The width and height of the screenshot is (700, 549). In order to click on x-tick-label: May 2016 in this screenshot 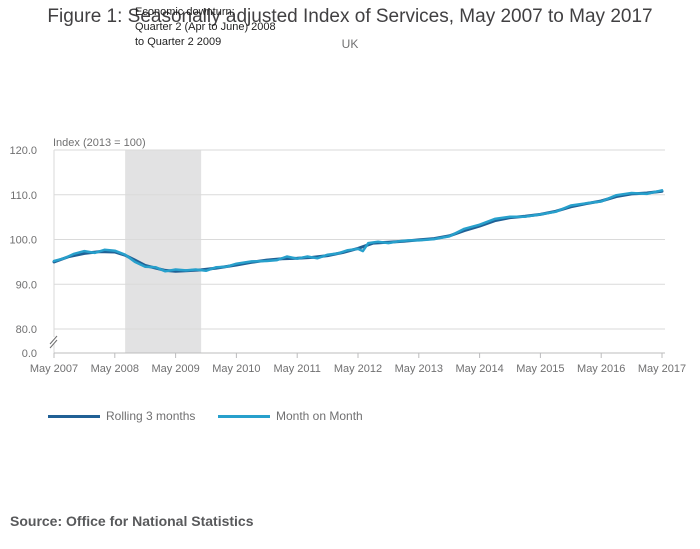, I will do `click(601, 369)`.